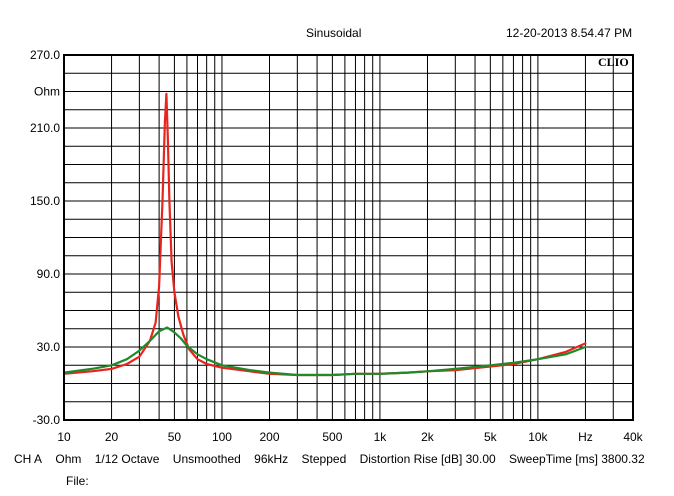 The width and height of the screenshot is (674, 496). I want to click on x-tick-label: Hz, so click(585, 437).